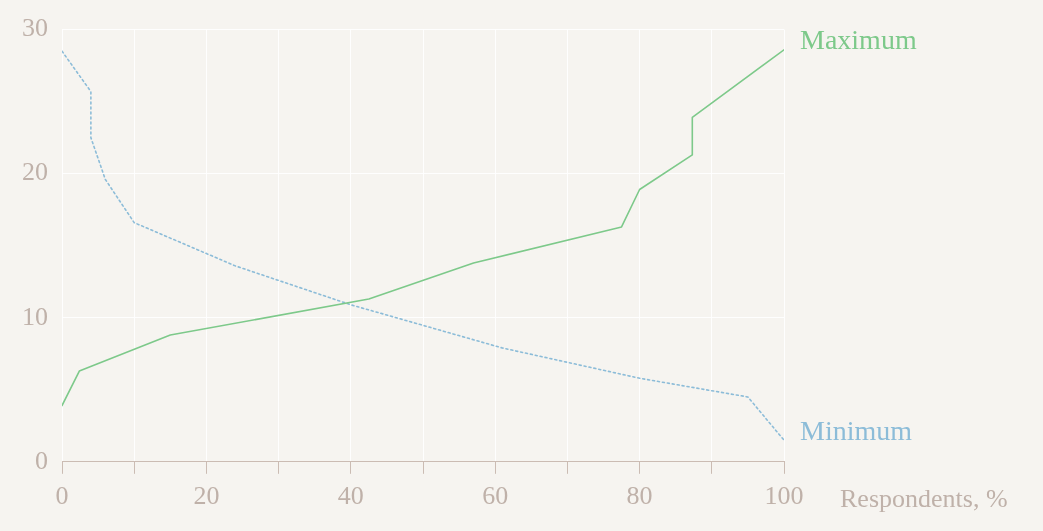  Describe the element at coordinates (62, 496) in the screenshot. I see `x-tick-label: 0` at that location.